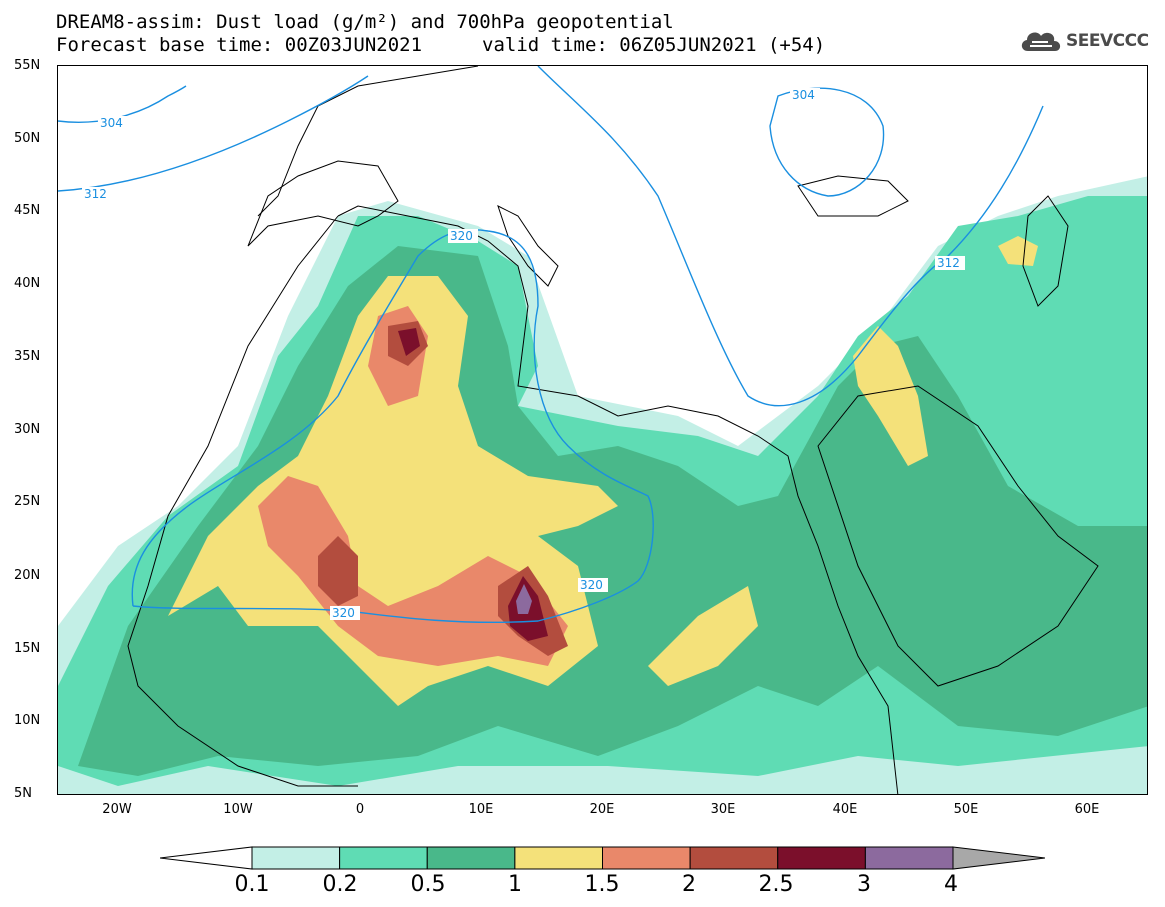  What do you see at coordinates (723, 809) in the screenshot?
I see `lon-label-30e: 30E` at bounding box center [723, 809].